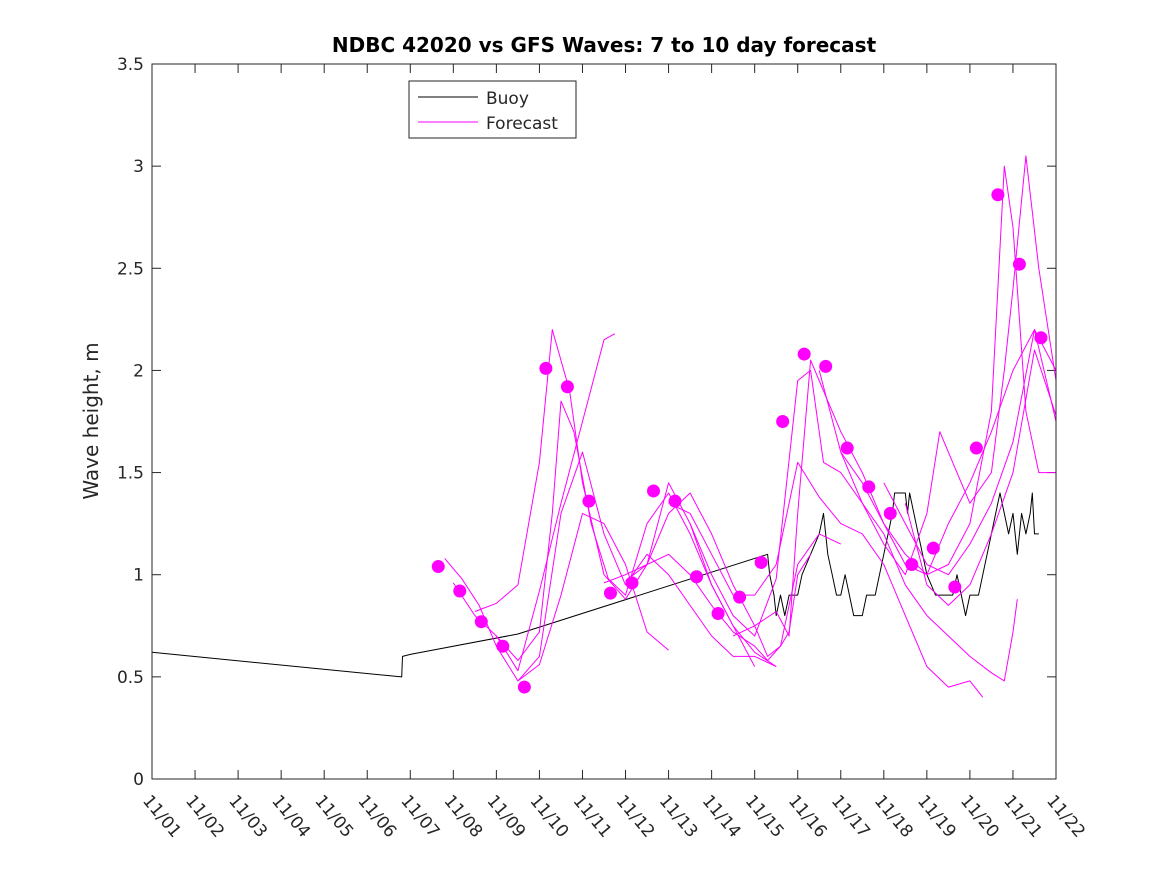  What do you see at coordinates (678, 816) in the screenshot?
I see `x-tick-label: 11/13` at bounding box center [678, 816].